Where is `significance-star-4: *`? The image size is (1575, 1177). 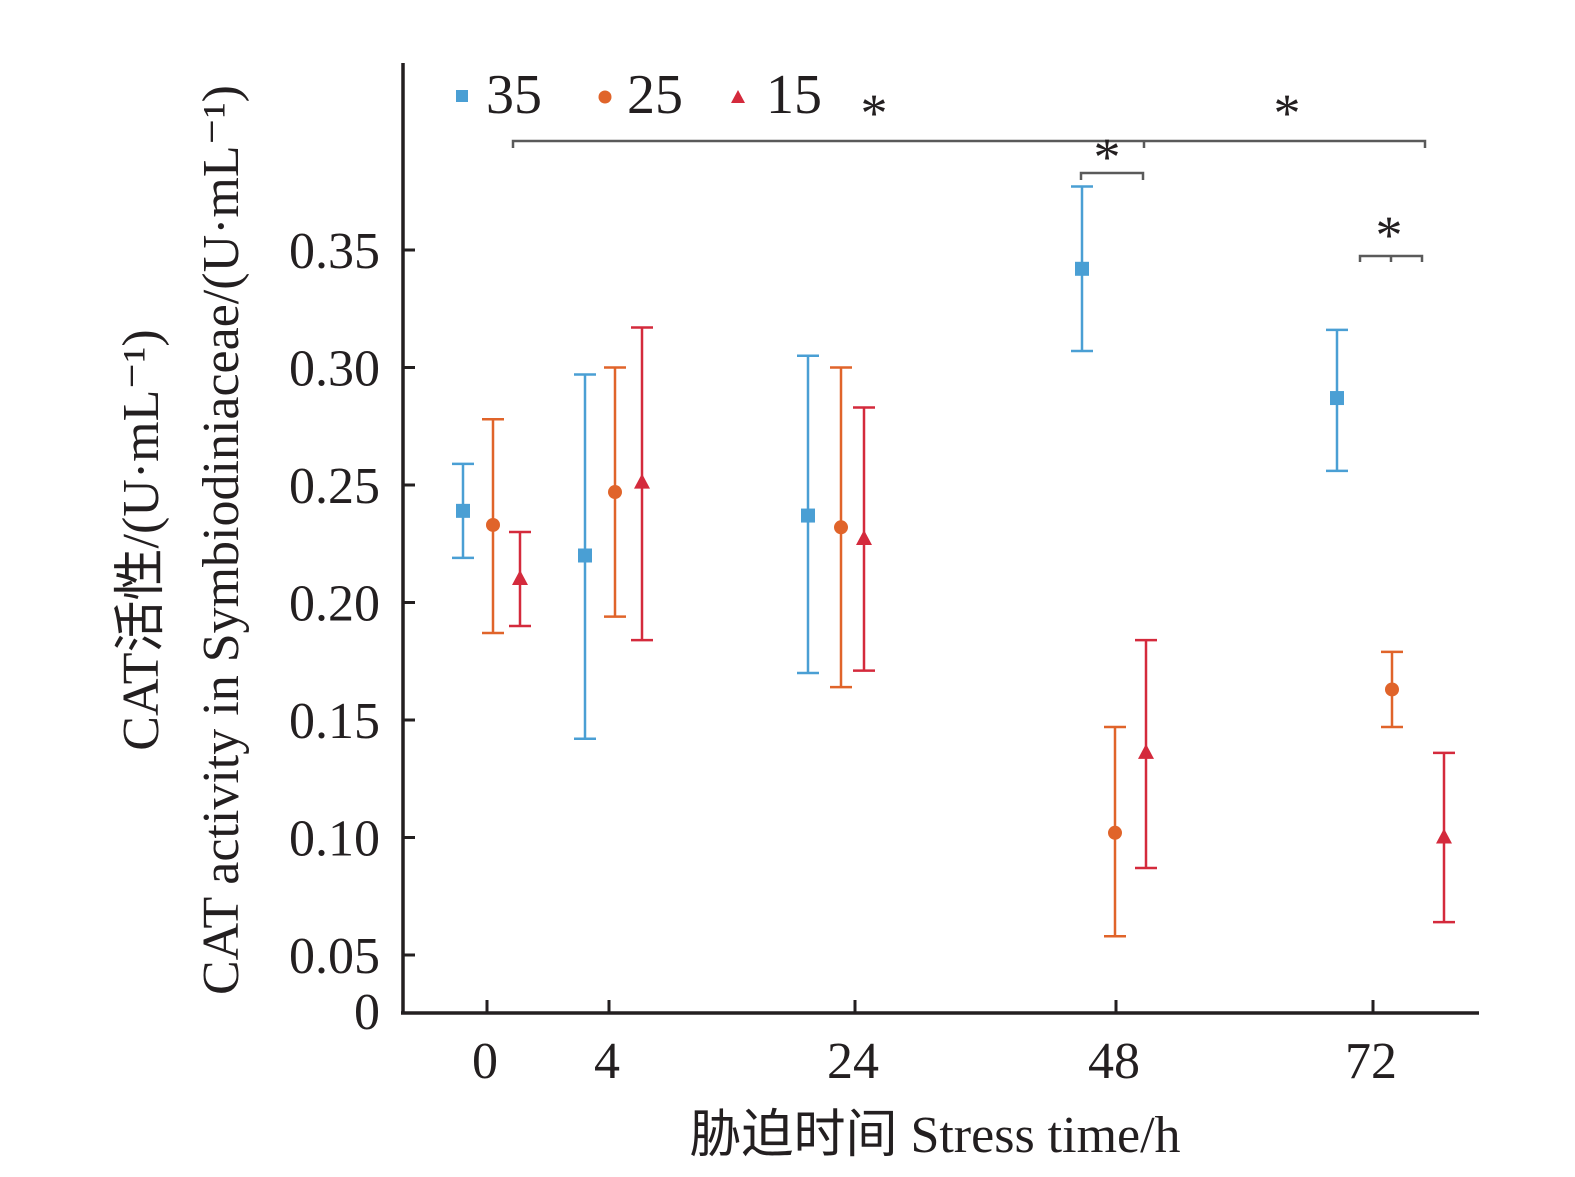
significance-star-4: * is located at coordinates (1389, 235).